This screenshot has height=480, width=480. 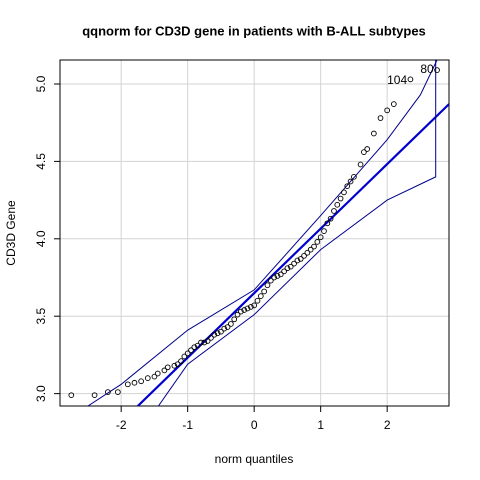 What do you see at coordinates (320, 425) in the screenshot?
I see `x-tick-label: 1` at bounding box center [320, 425].